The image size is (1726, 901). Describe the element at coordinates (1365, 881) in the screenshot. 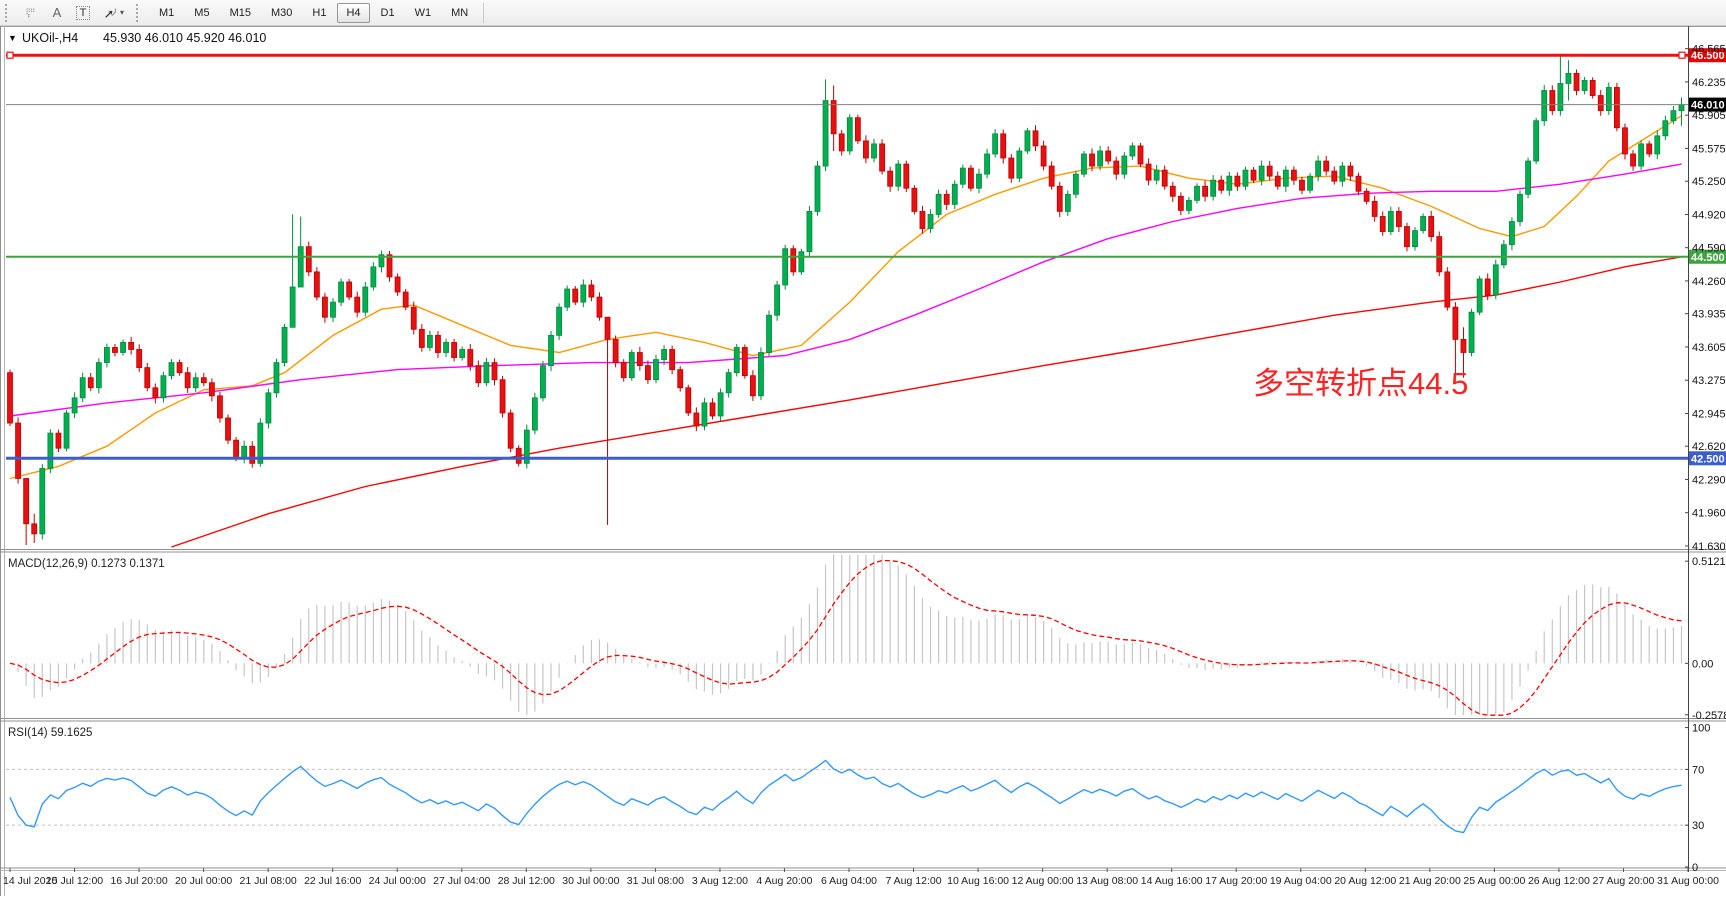

I see `time-tick-label: 20 Aug 12:00` at that location.